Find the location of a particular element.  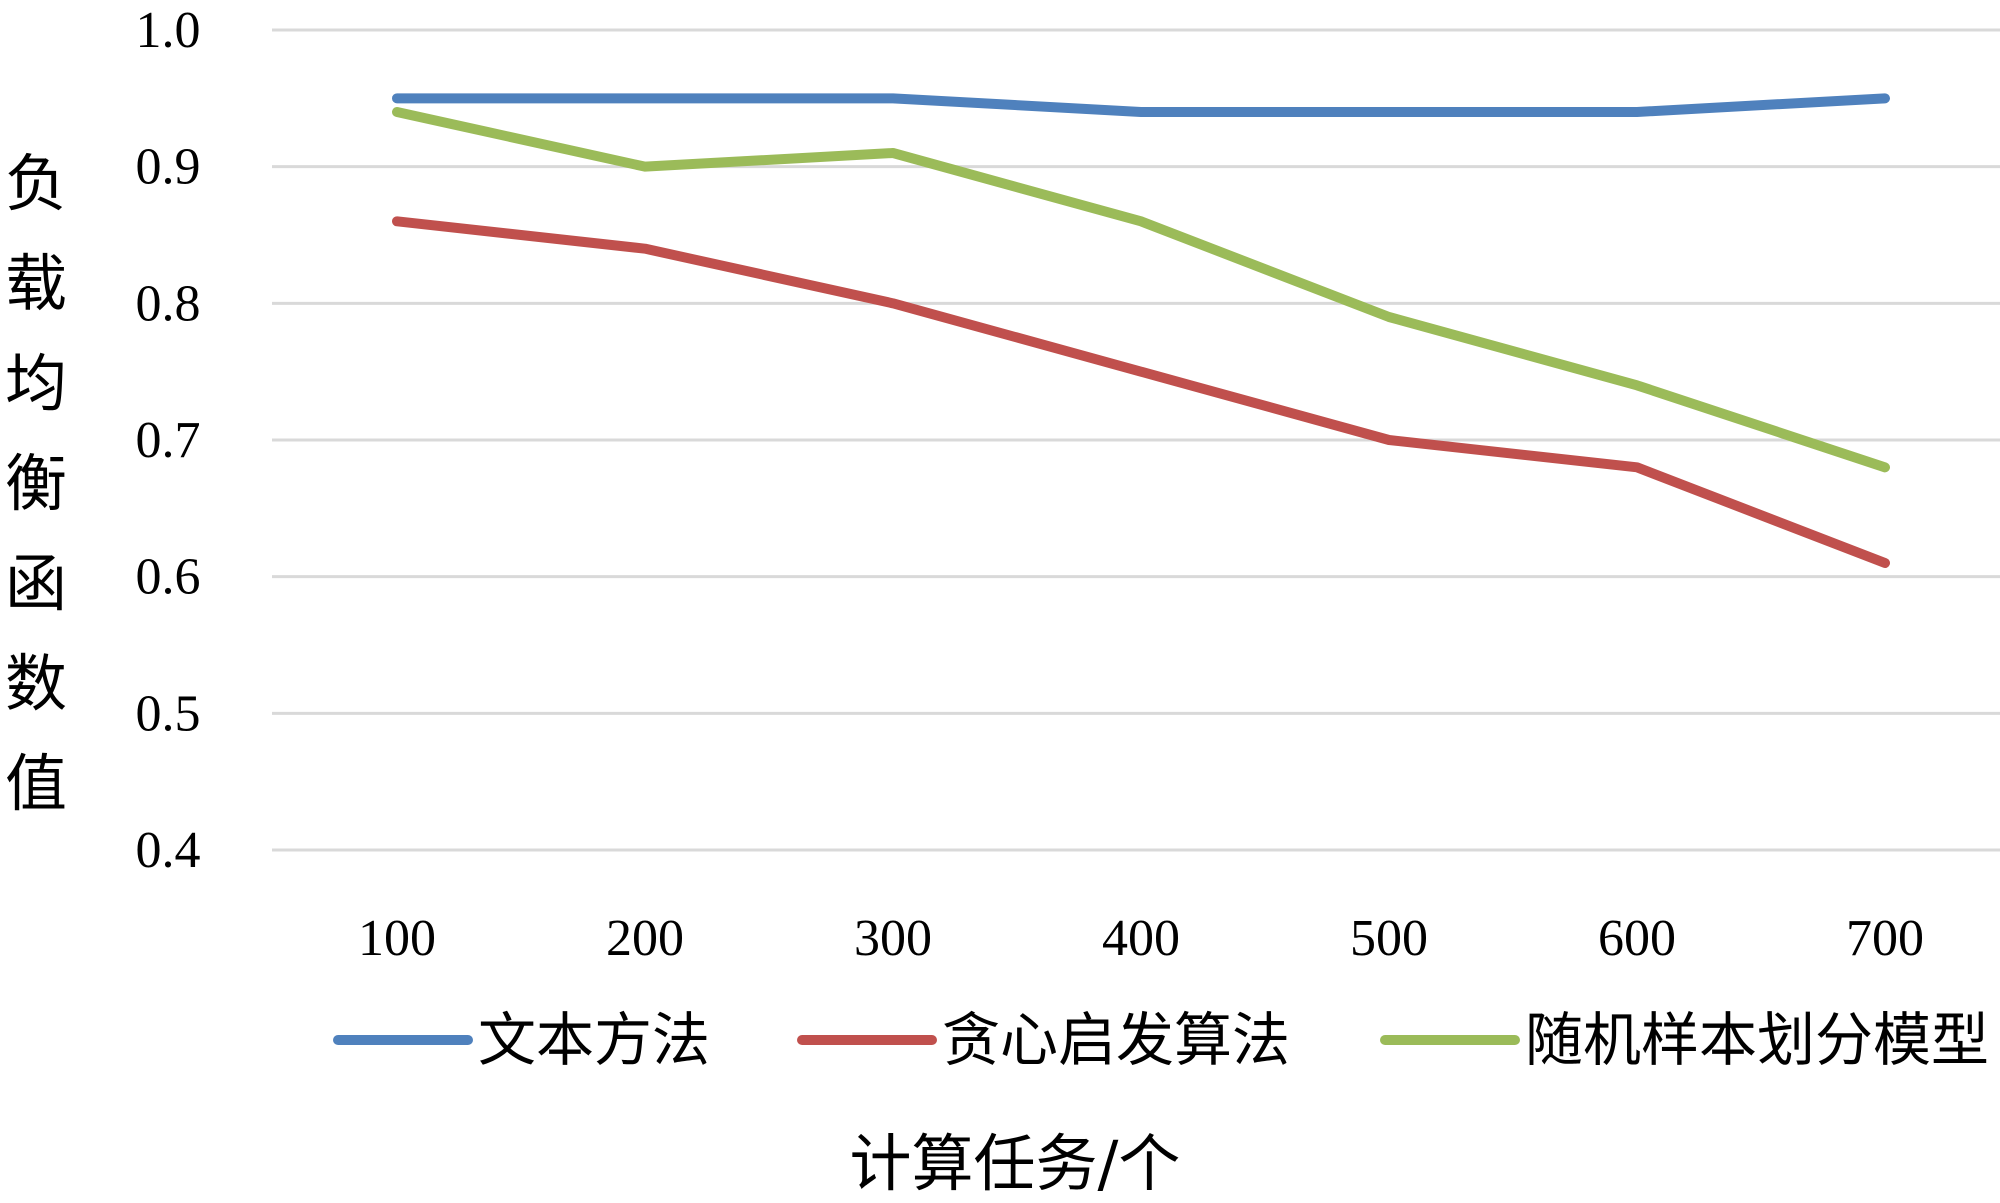

y-tick-label: 0.8 is located at coordinates (168, 303).